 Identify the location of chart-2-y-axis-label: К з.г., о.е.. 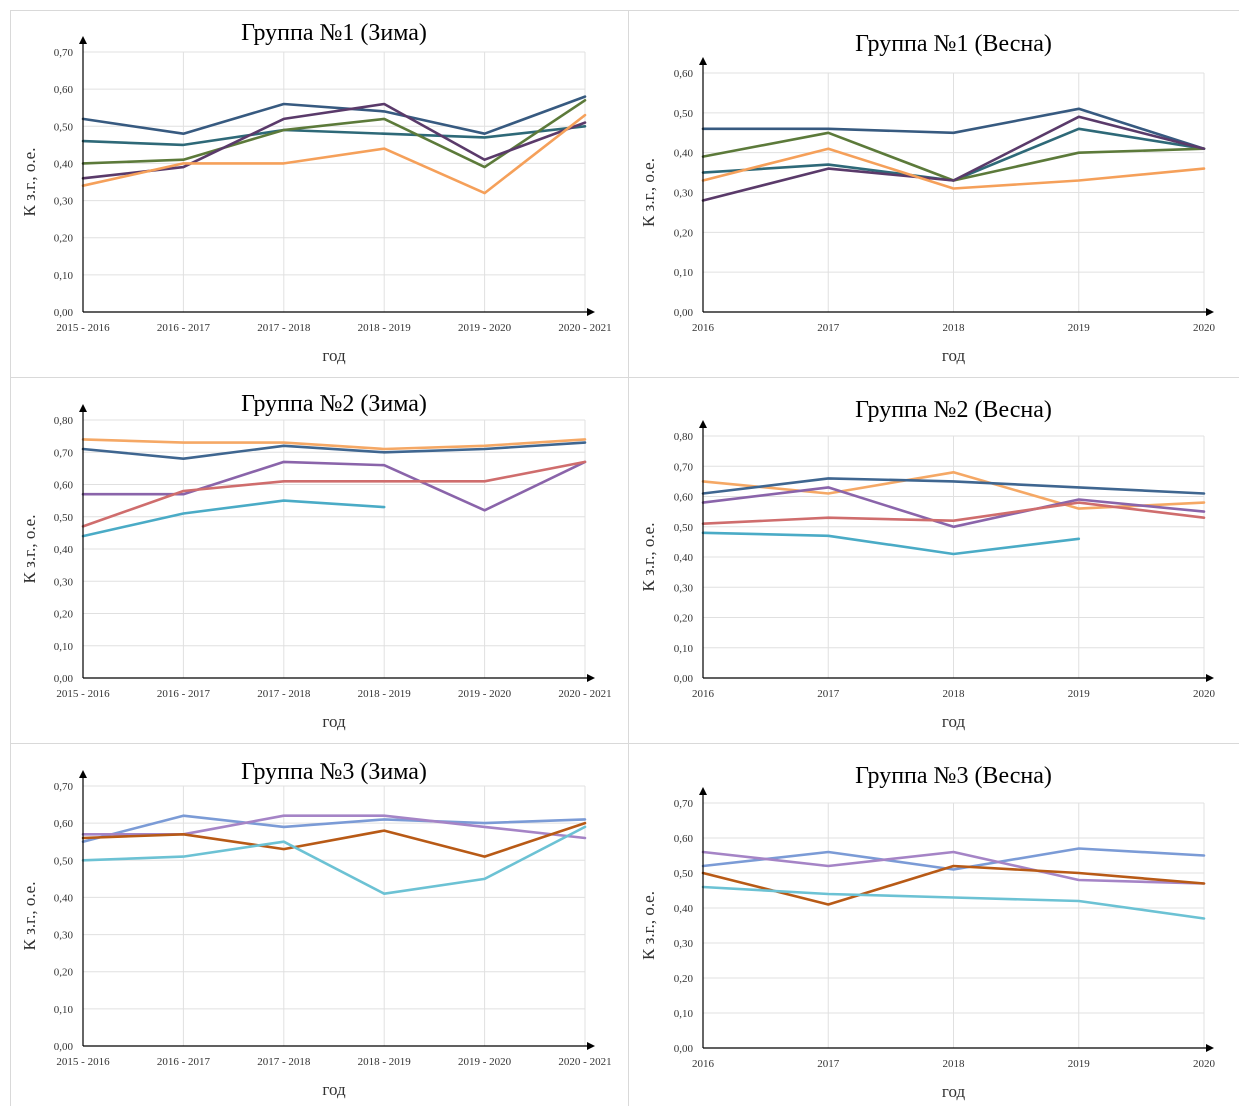
(648, 192).